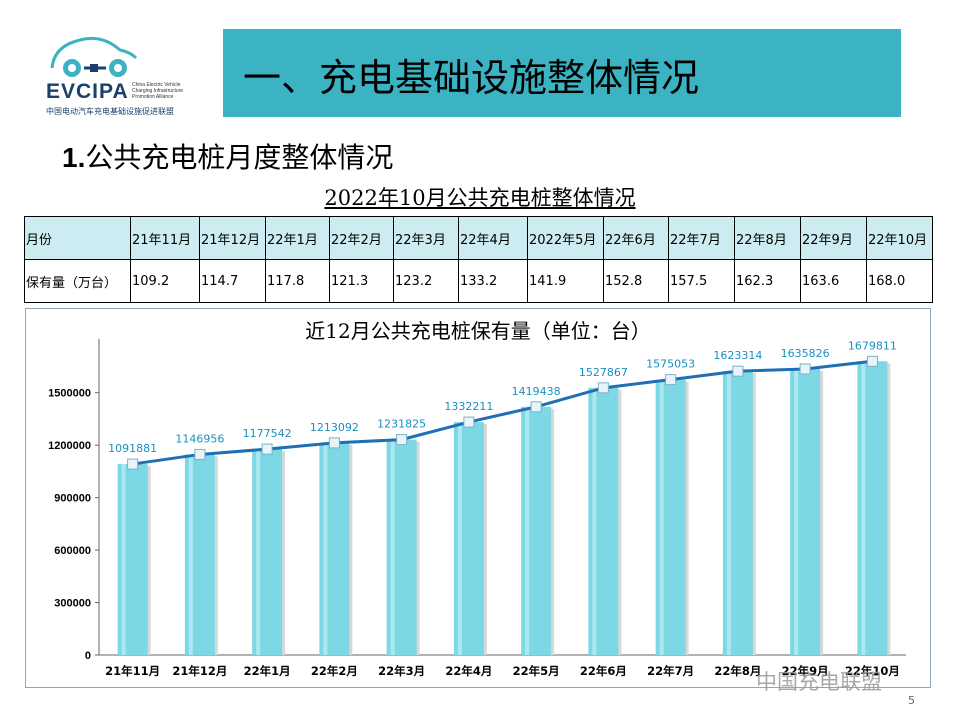  Describe the element at coordinates (87, 91) in the screenshot. I see `logo-name: EVCIPA` at that location.